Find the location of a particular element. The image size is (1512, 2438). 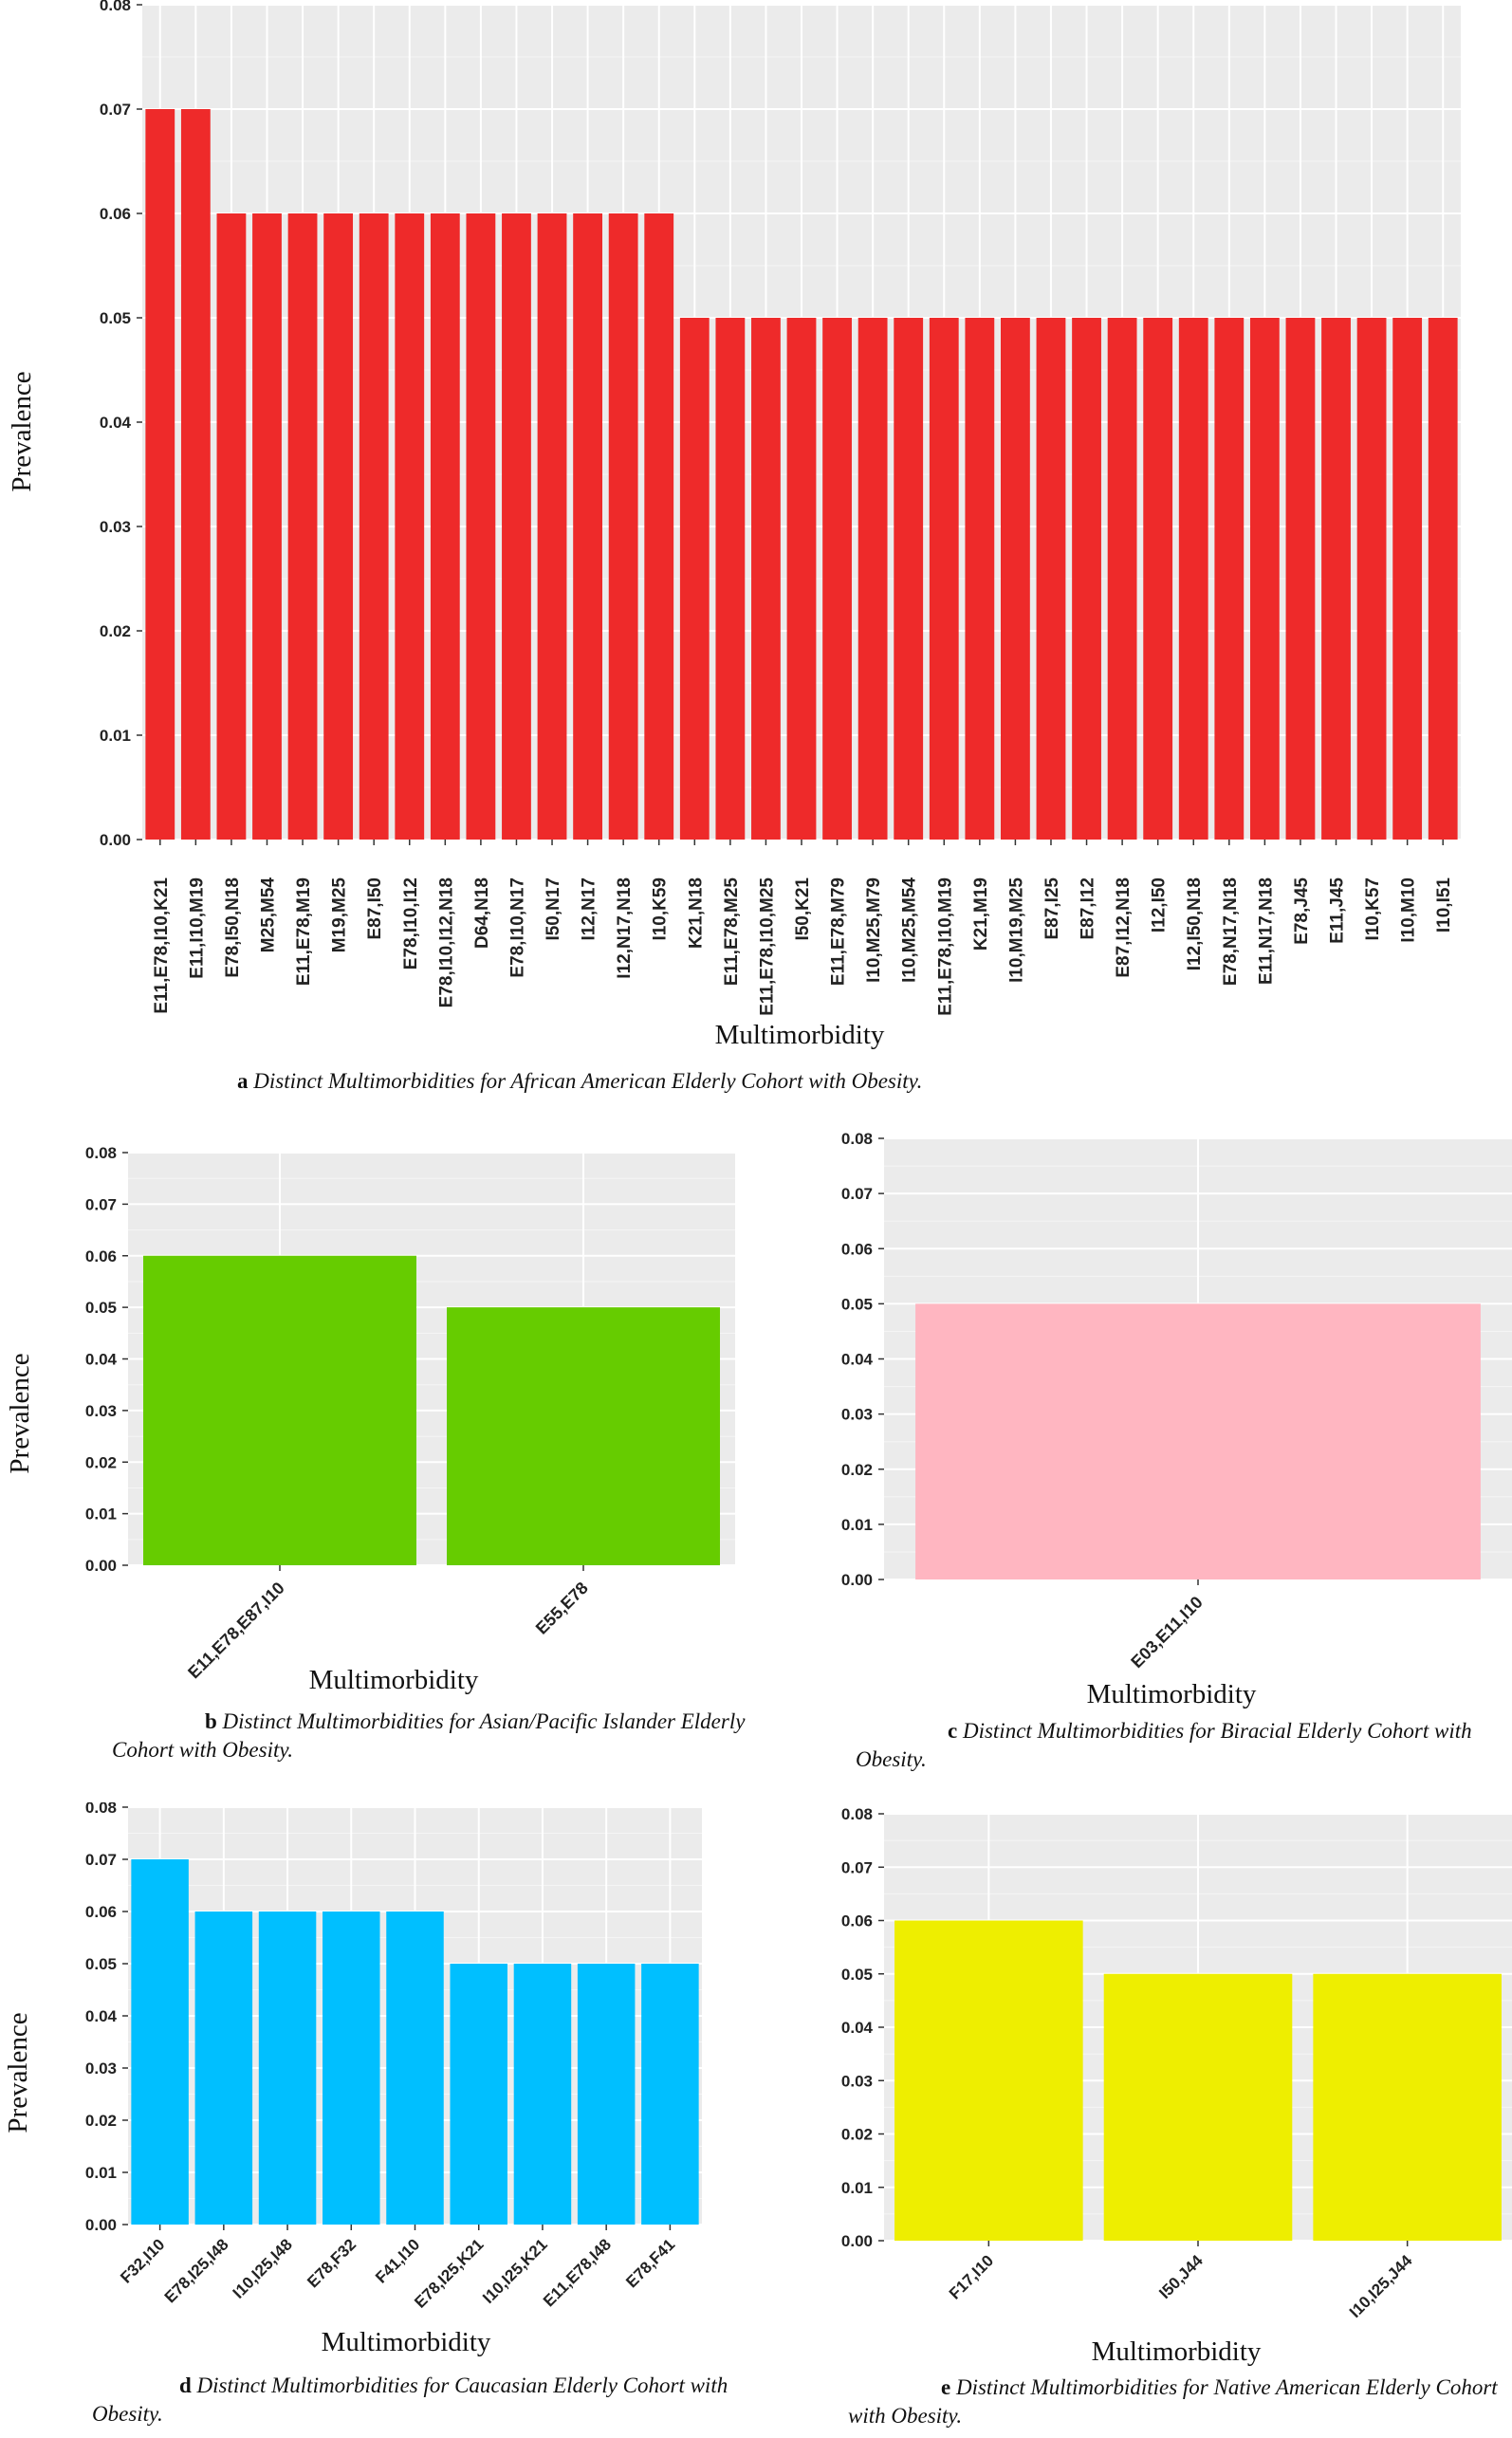

chart-c-ytick-label: 0.04 is located at coordinates (857, 1360).